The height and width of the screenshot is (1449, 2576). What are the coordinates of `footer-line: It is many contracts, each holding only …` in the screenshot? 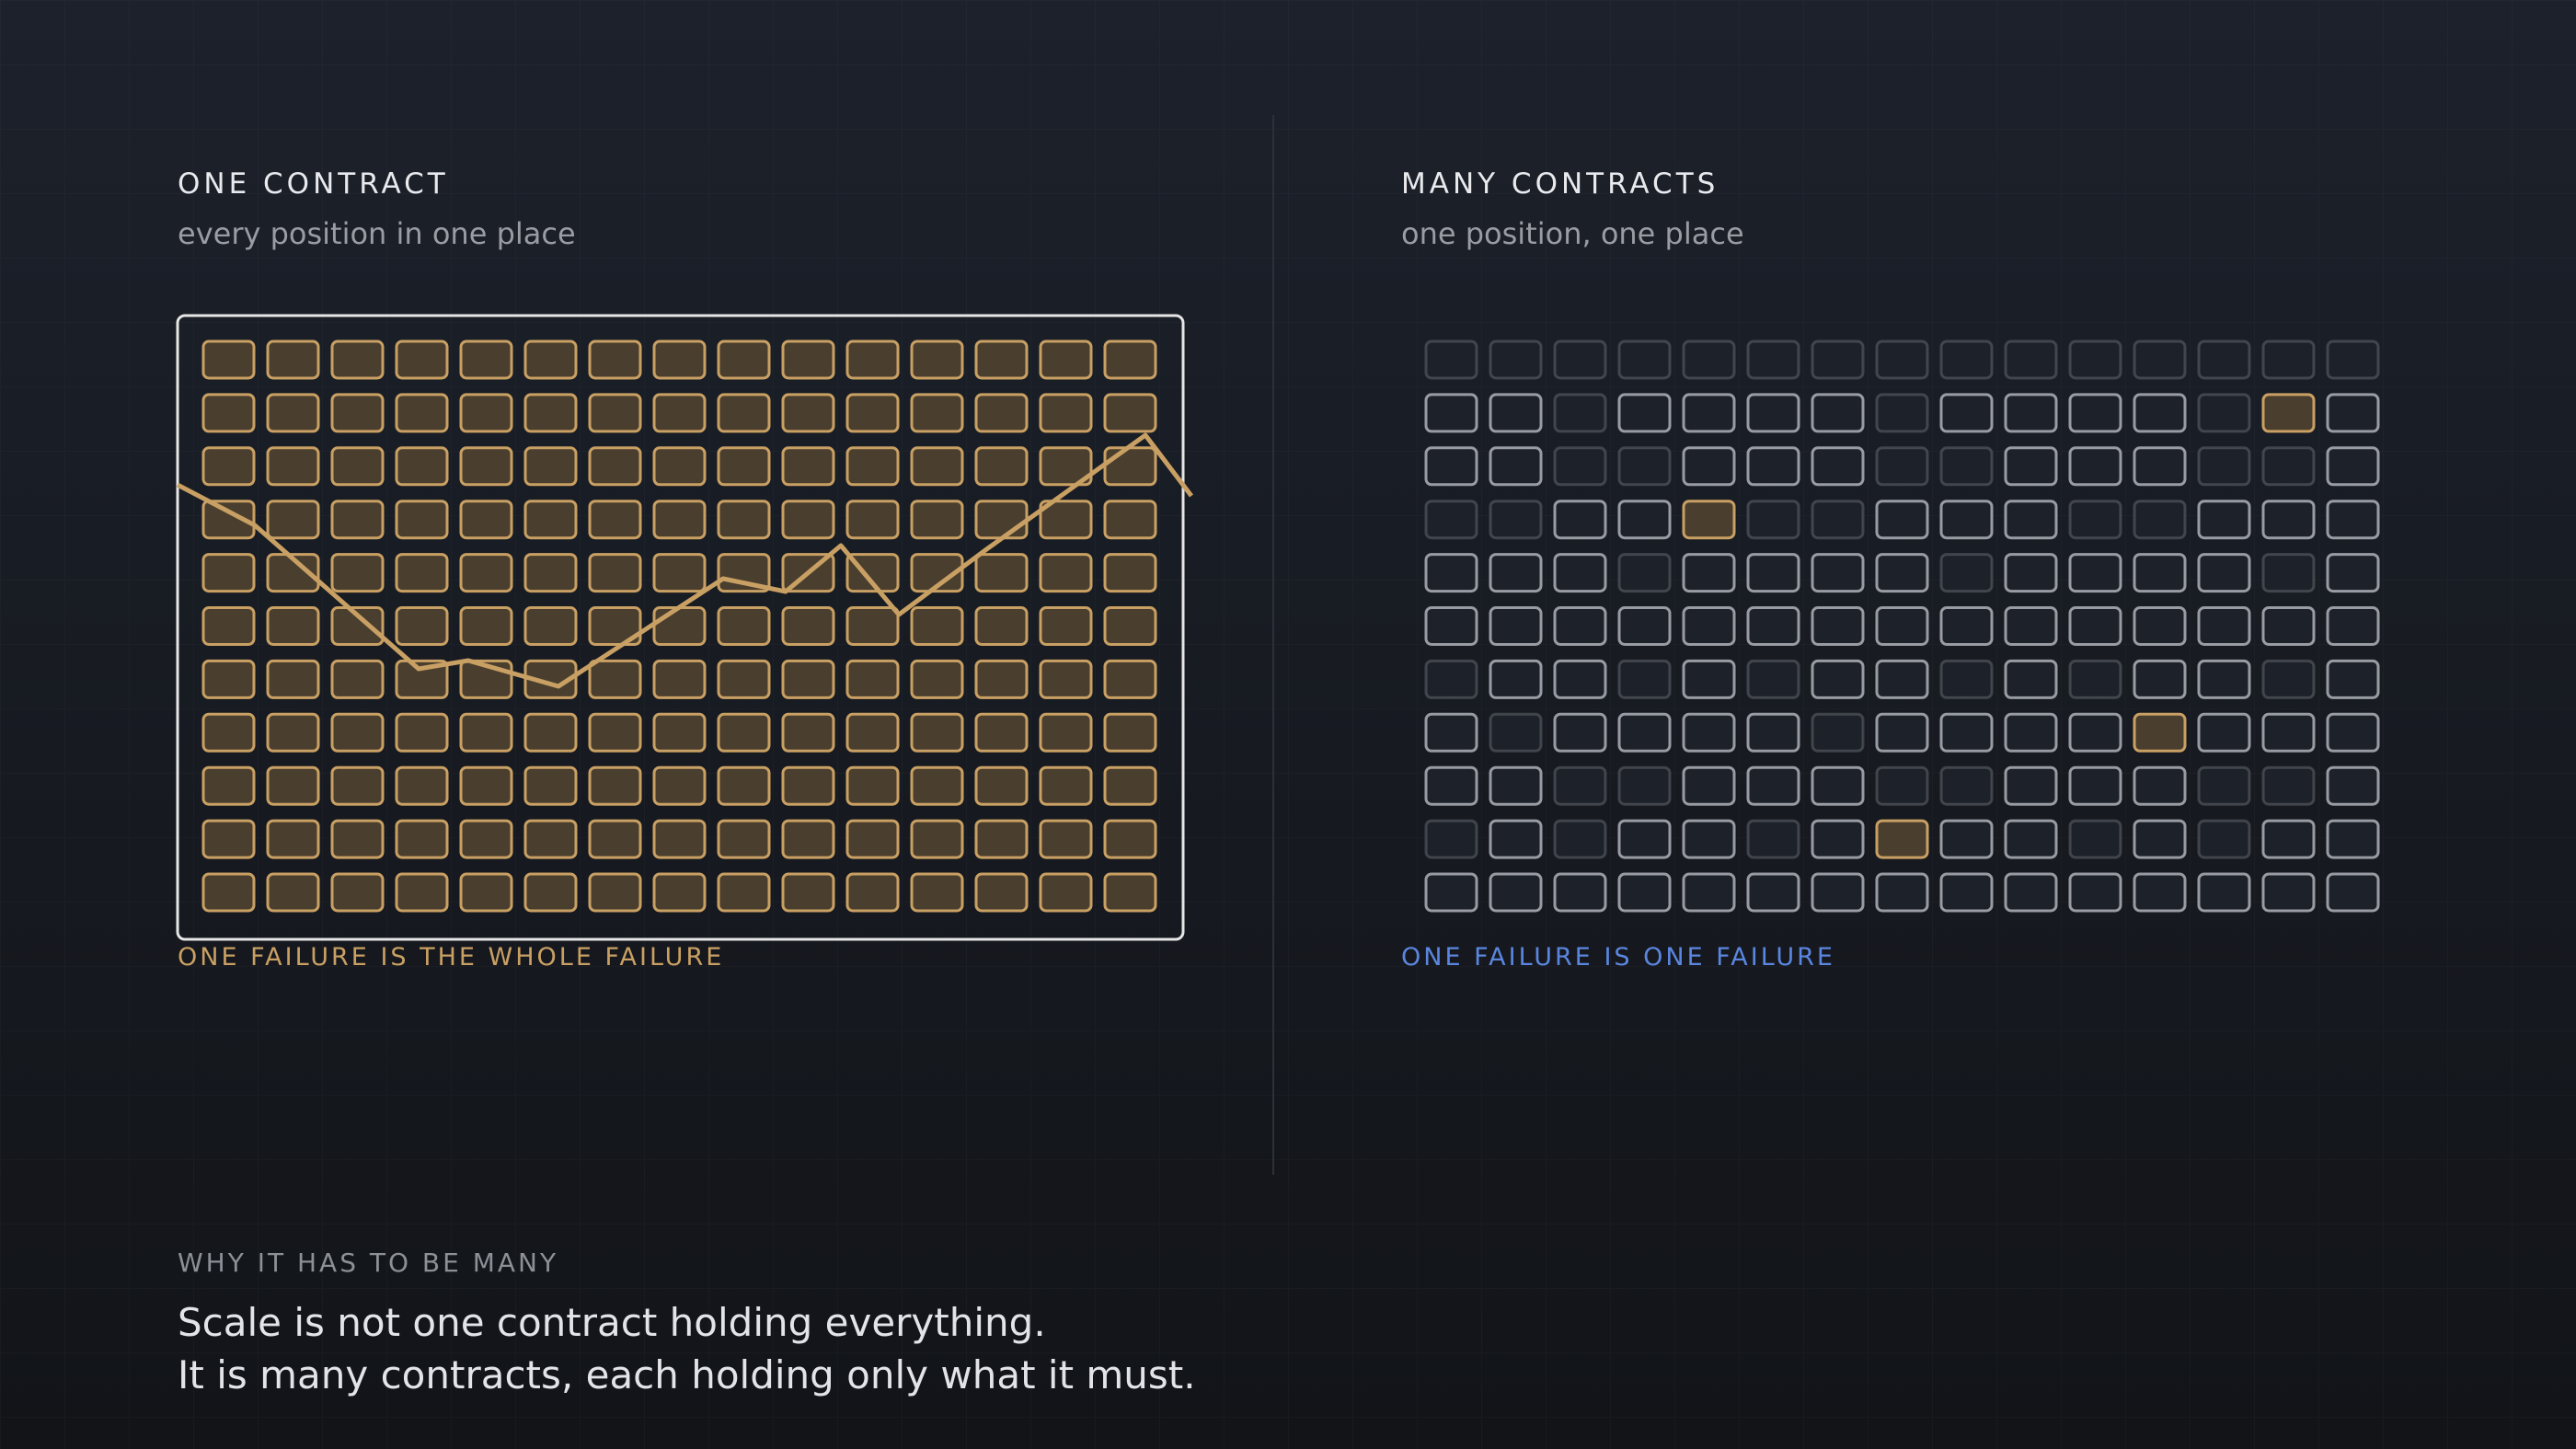 It's located at (687, 1374).